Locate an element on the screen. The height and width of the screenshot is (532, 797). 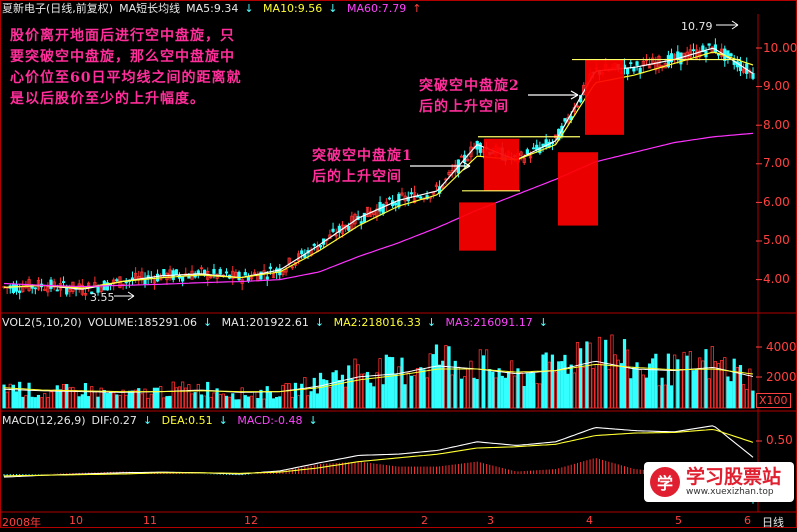
low-arrow-icon is located at coordinates (124, 296).